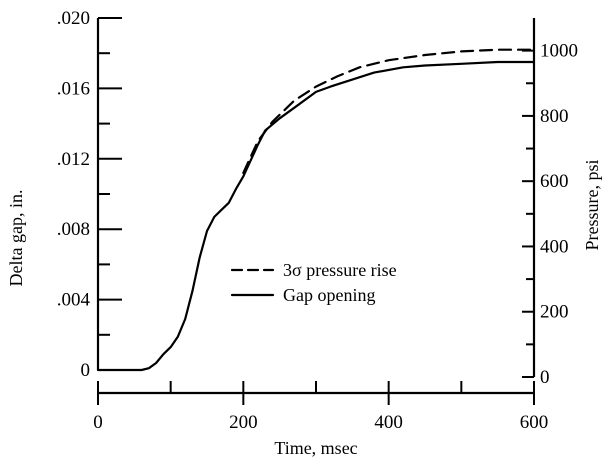 This screenshot has height=462, width=606. What do you see at coordinates (320, 407) in the screenshot?
I see `x-axis-ticks: 0 200 400 600` at bounding box center [320, 407].